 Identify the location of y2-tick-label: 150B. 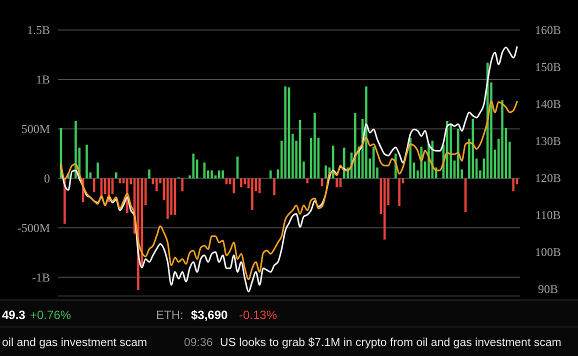
(548, 67).